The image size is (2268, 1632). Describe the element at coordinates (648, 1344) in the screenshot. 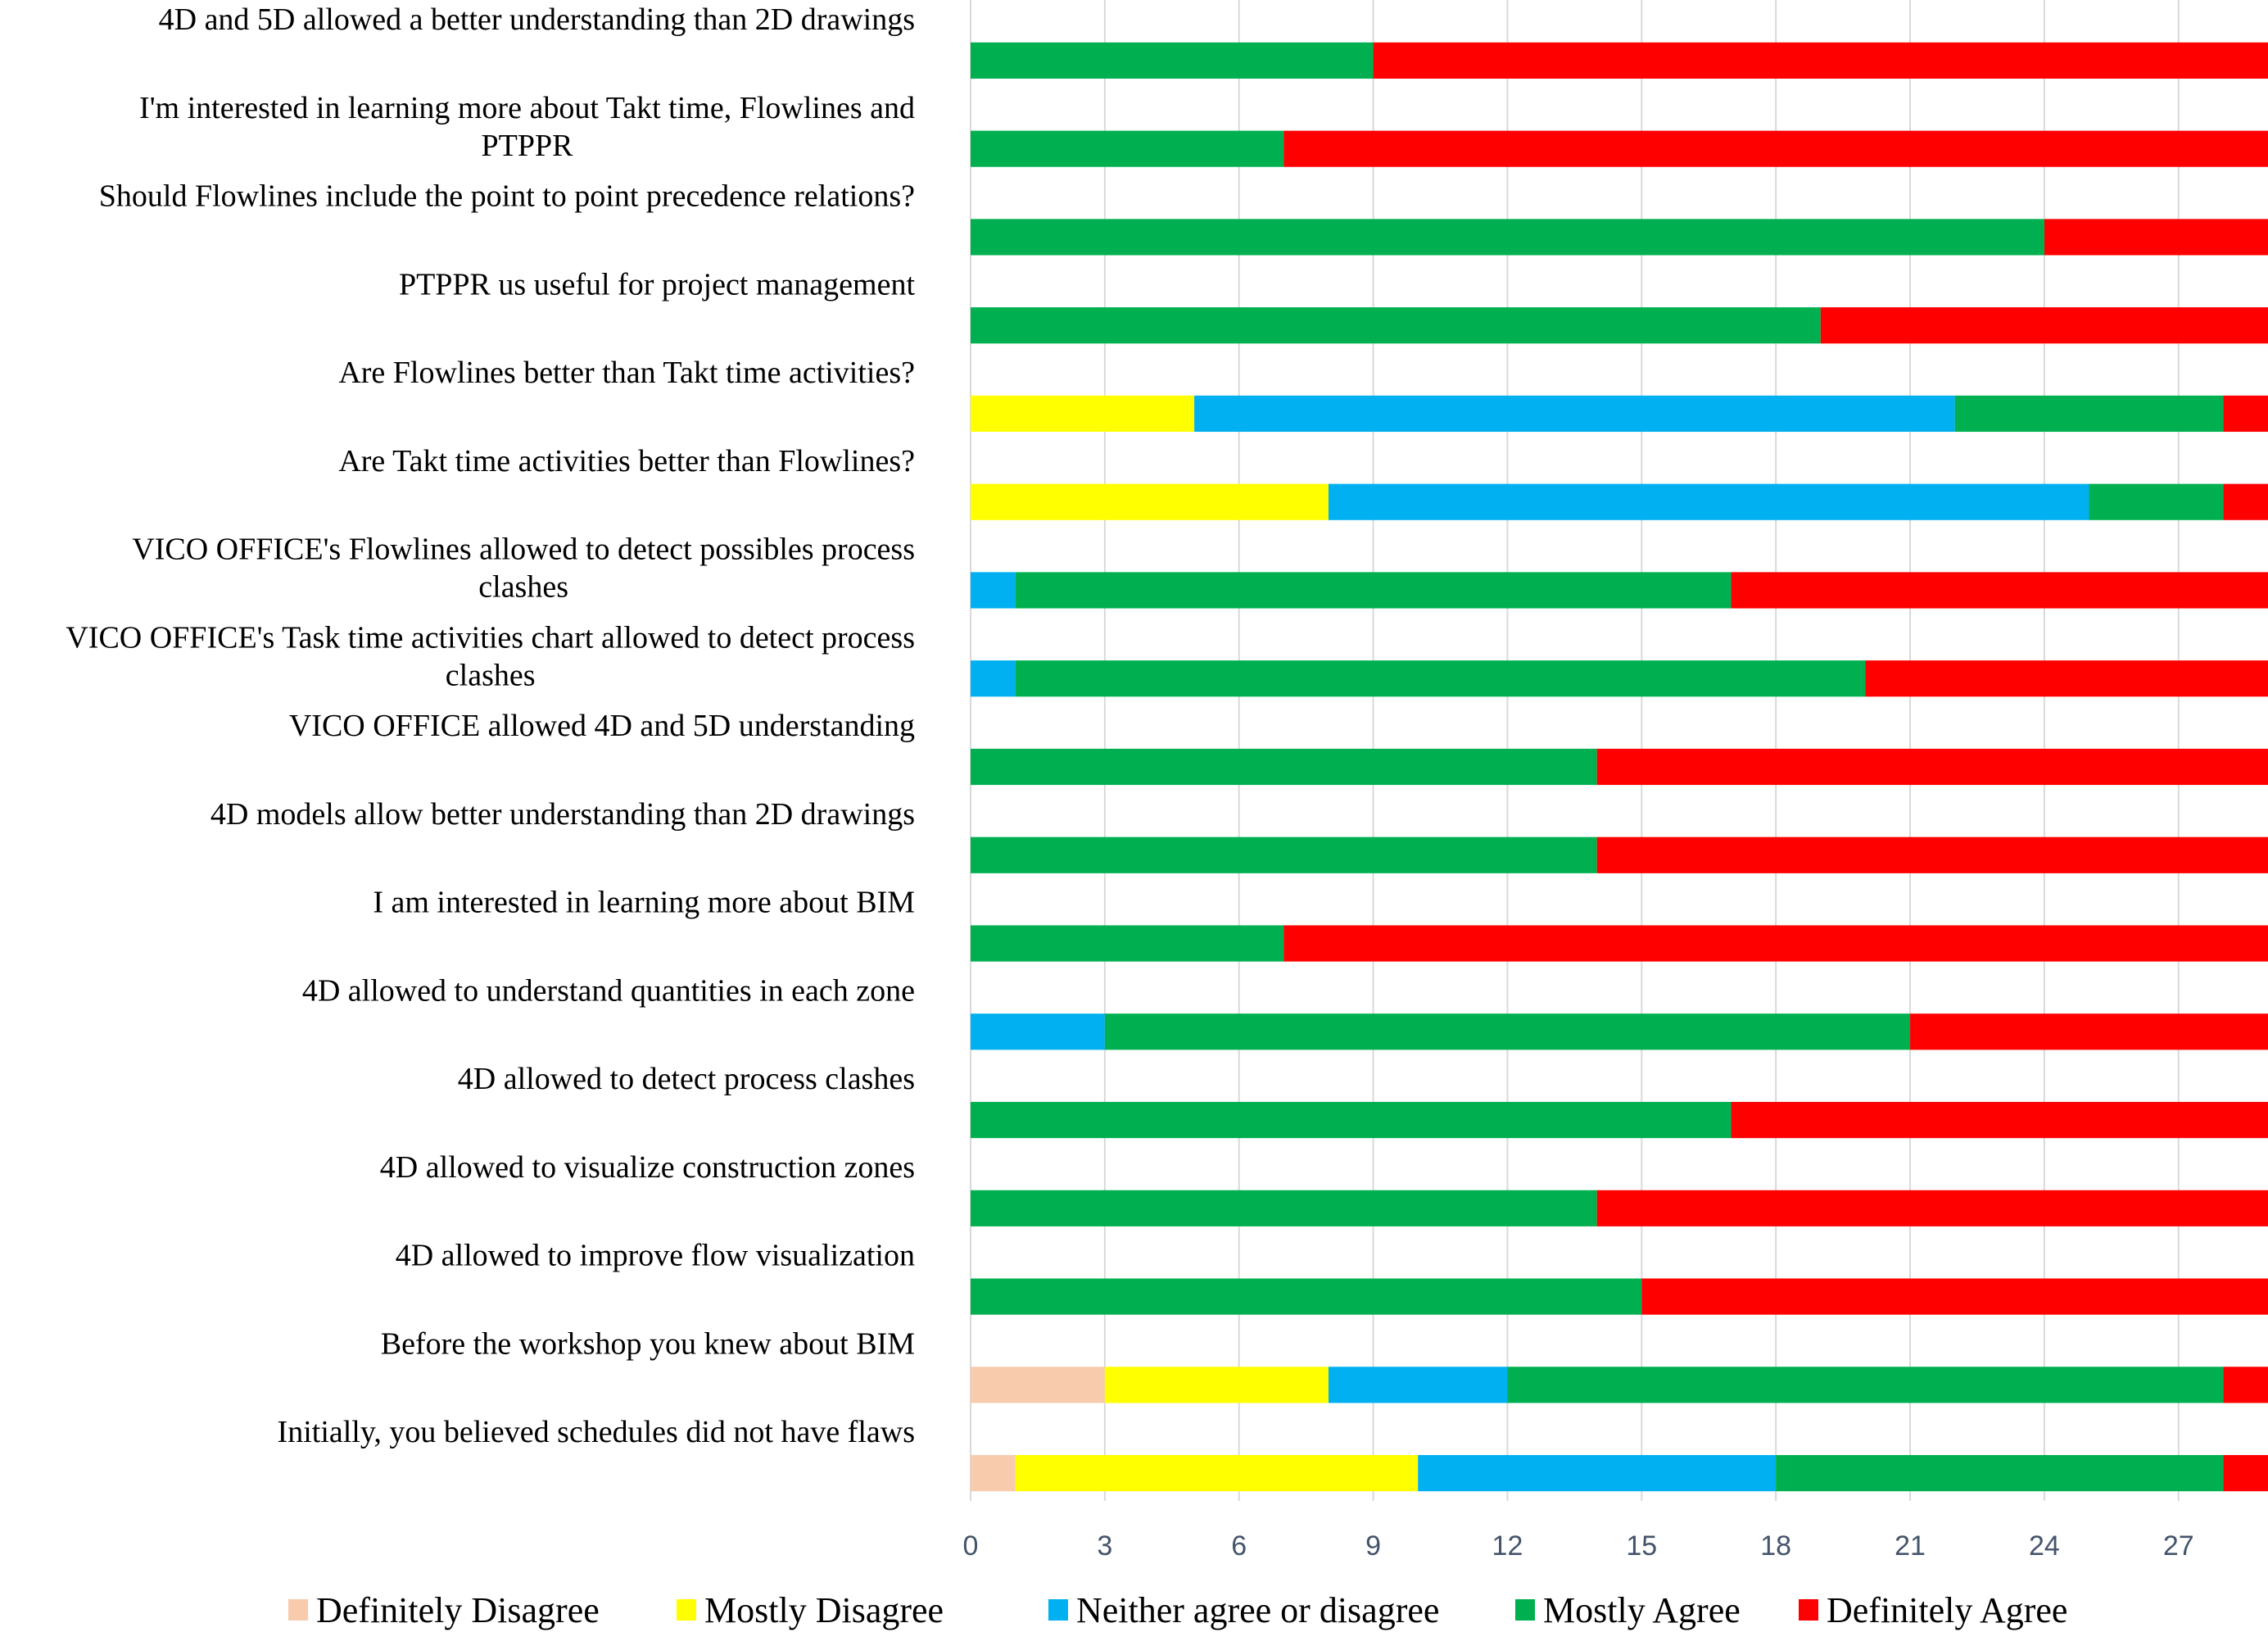

I see `category-label: Before the workshop you knew about BIM` at that location.